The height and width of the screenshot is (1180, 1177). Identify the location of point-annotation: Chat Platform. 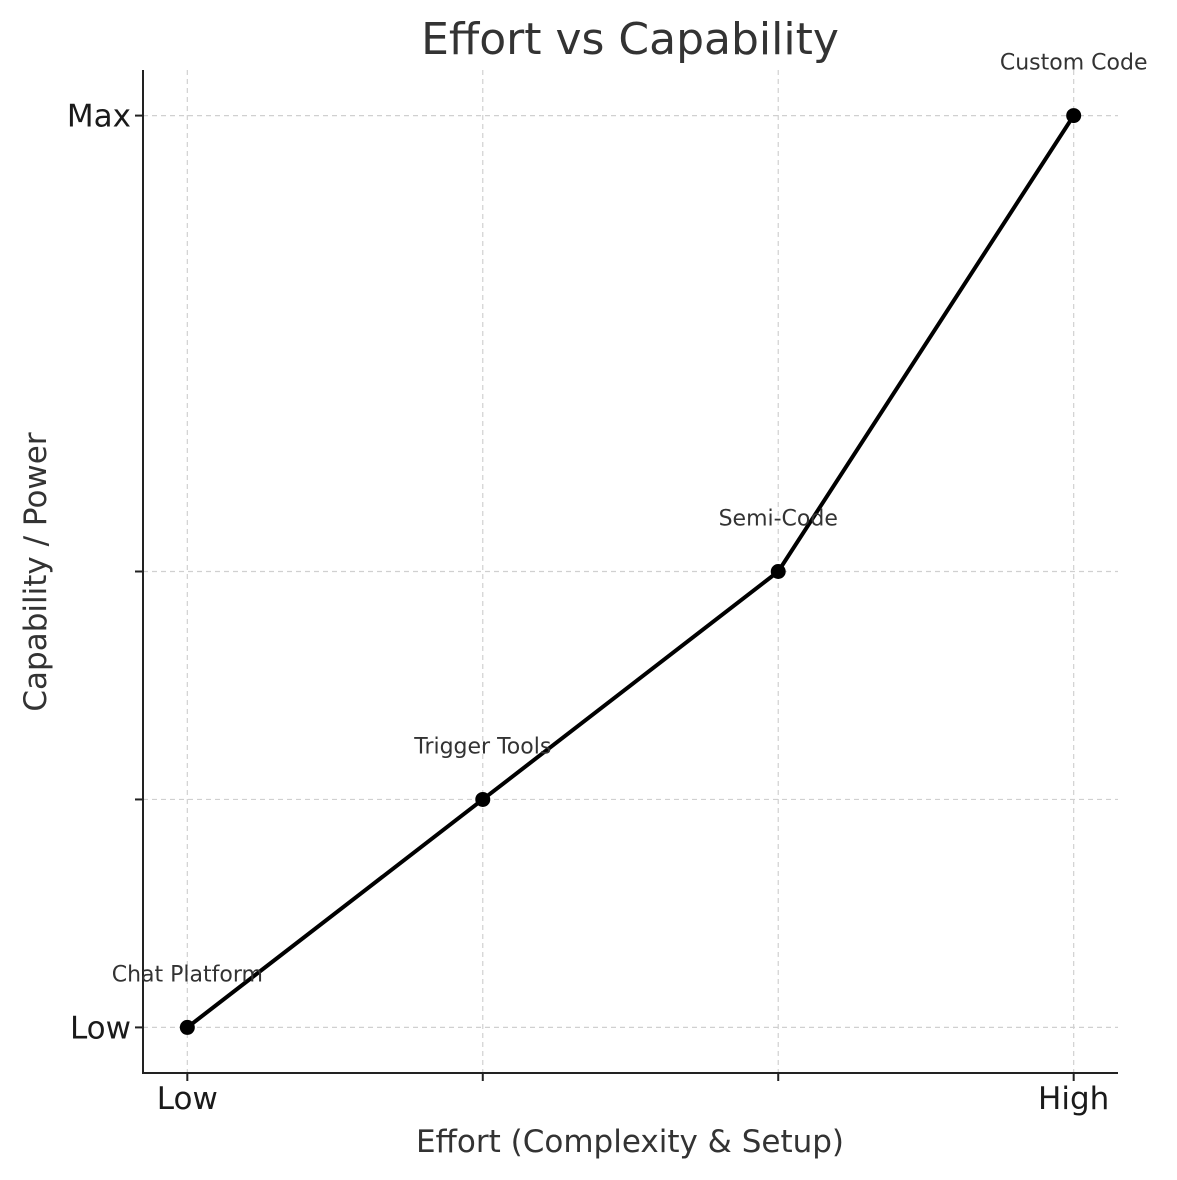
(187, 974).